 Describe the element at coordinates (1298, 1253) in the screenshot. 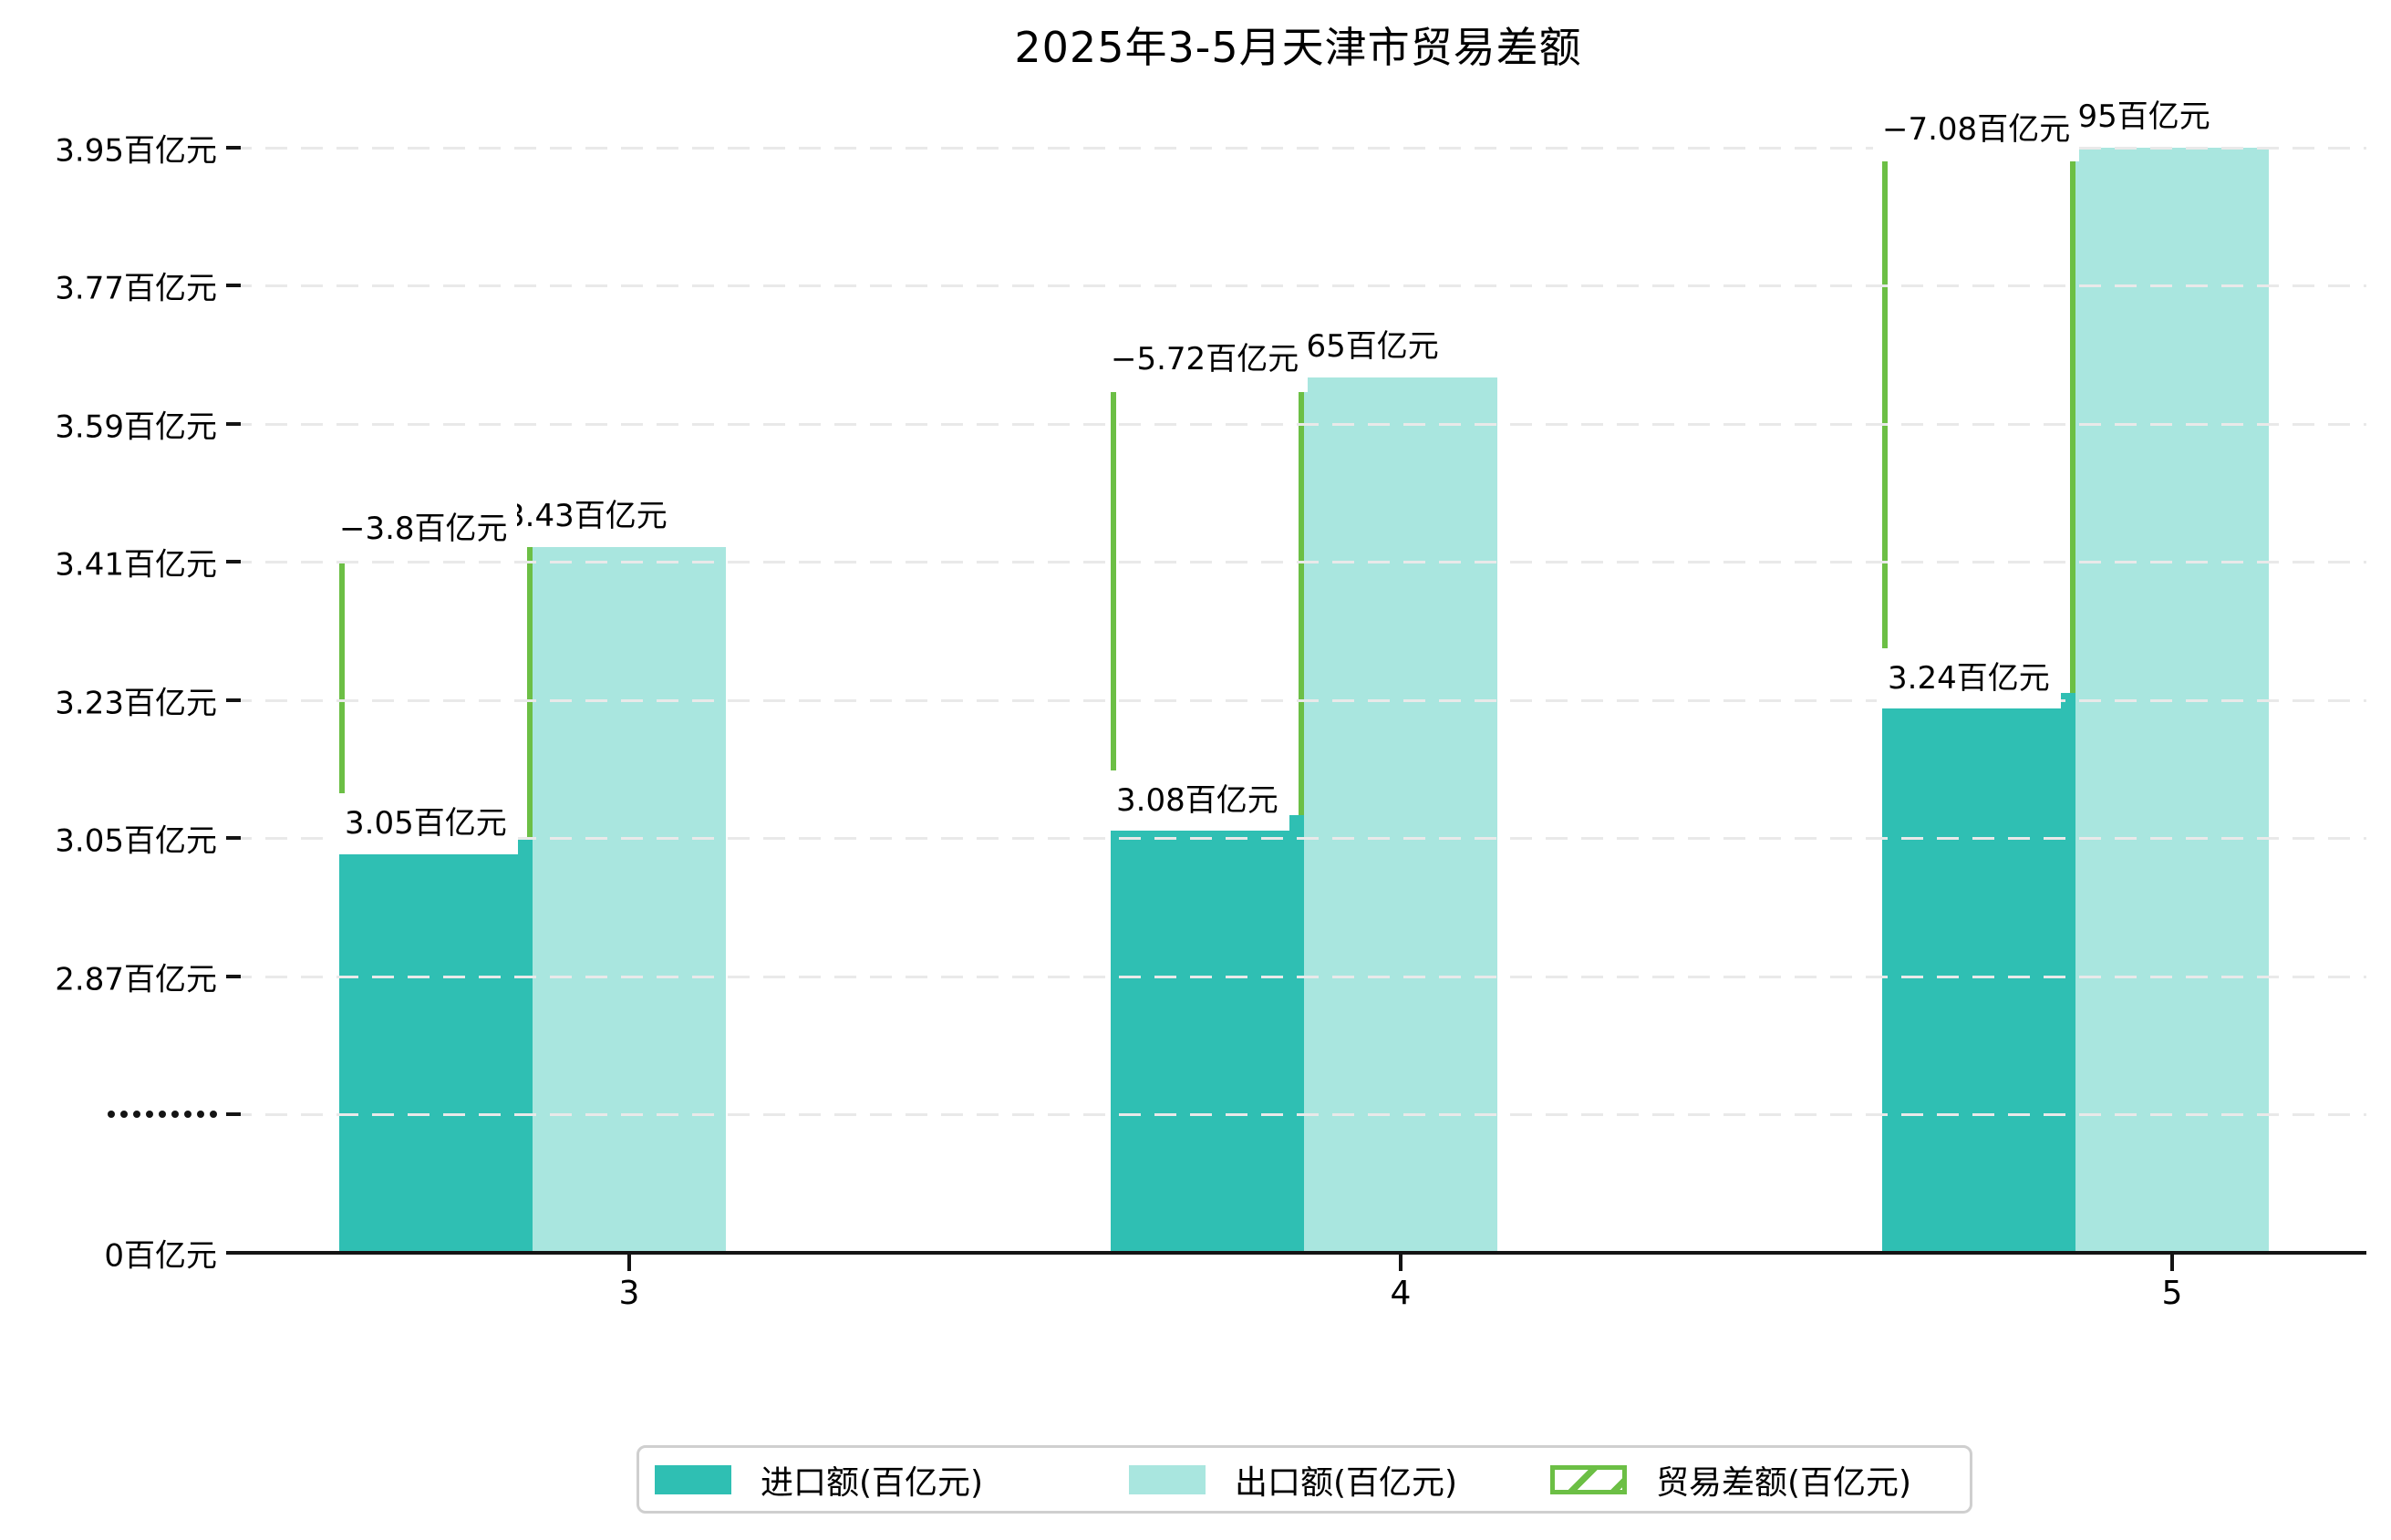

I see `x-axis-line` at that location.